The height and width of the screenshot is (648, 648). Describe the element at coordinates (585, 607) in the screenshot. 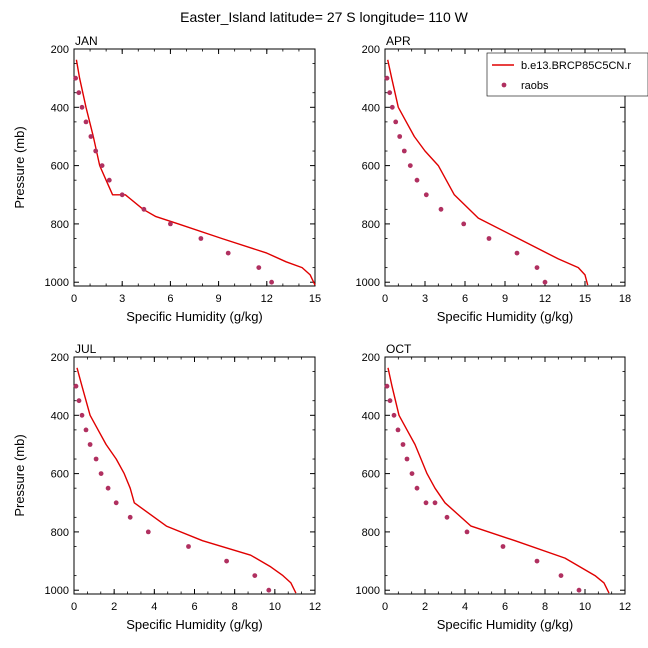

I see `x-tick-label: 10` at that location.